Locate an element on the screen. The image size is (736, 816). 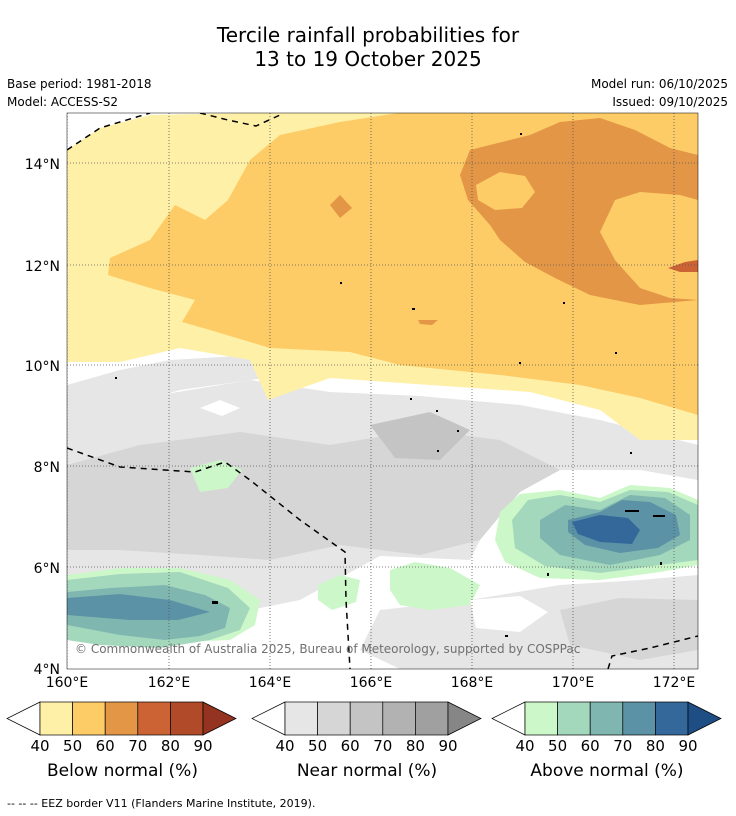
model-run: Model run: 06/10/2025 is located at coordinates (659, 84).